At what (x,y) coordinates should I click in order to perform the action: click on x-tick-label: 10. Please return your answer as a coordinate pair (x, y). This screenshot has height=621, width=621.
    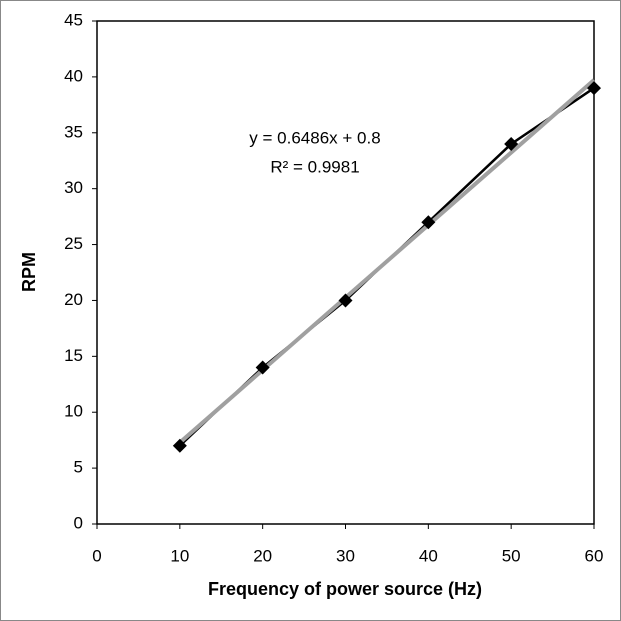
    Looking at the image, I should click on (179, 555).